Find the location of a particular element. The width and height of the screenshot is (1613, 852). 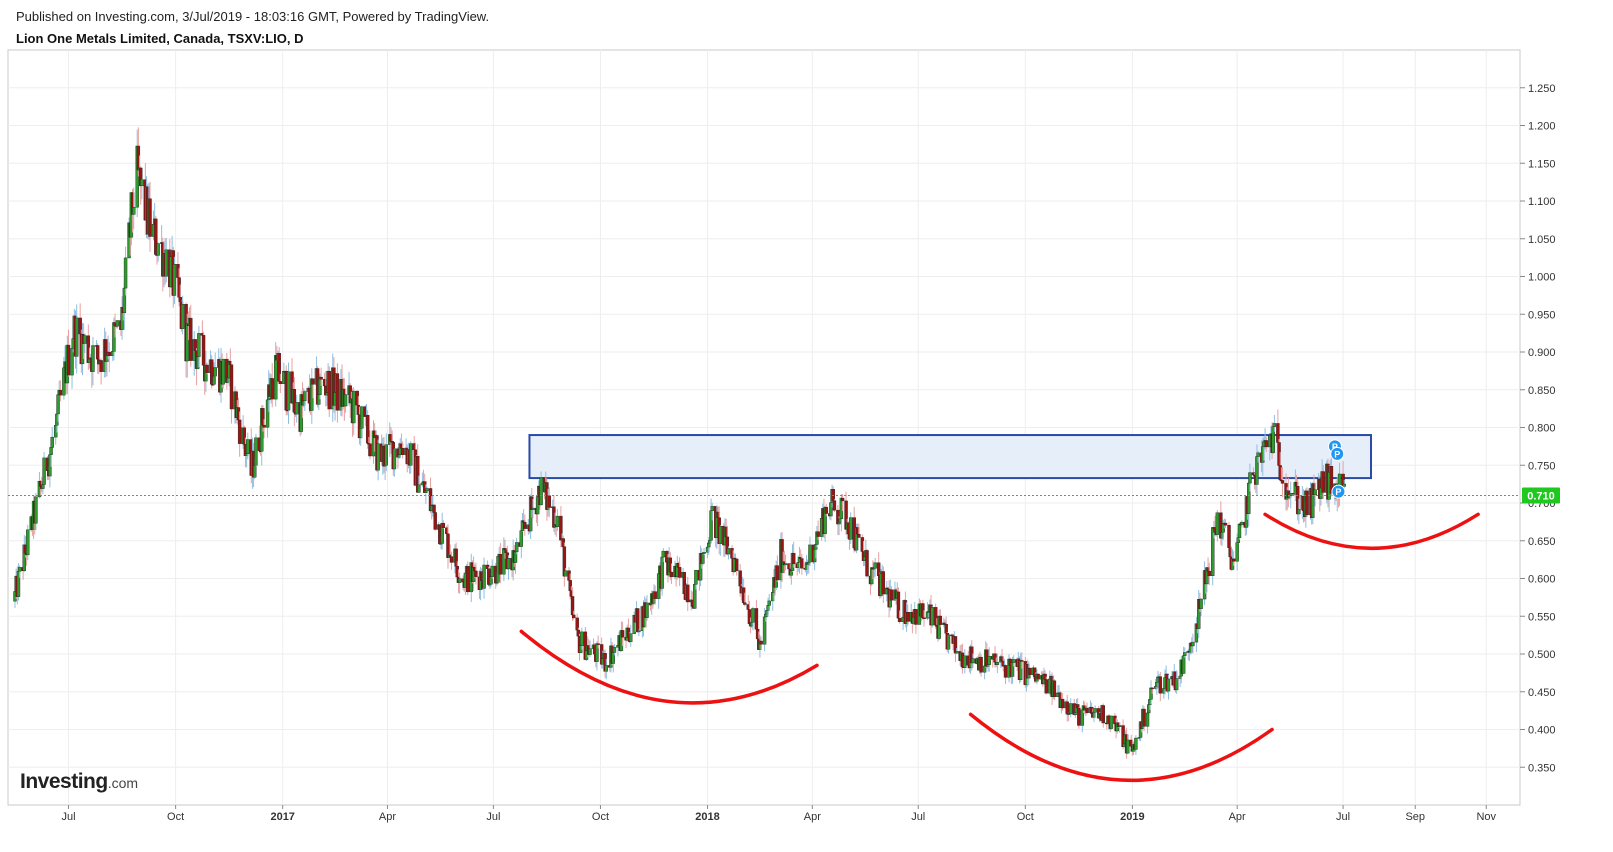

y-tick-label: 0.850 is located at coordinates (1542, 391).